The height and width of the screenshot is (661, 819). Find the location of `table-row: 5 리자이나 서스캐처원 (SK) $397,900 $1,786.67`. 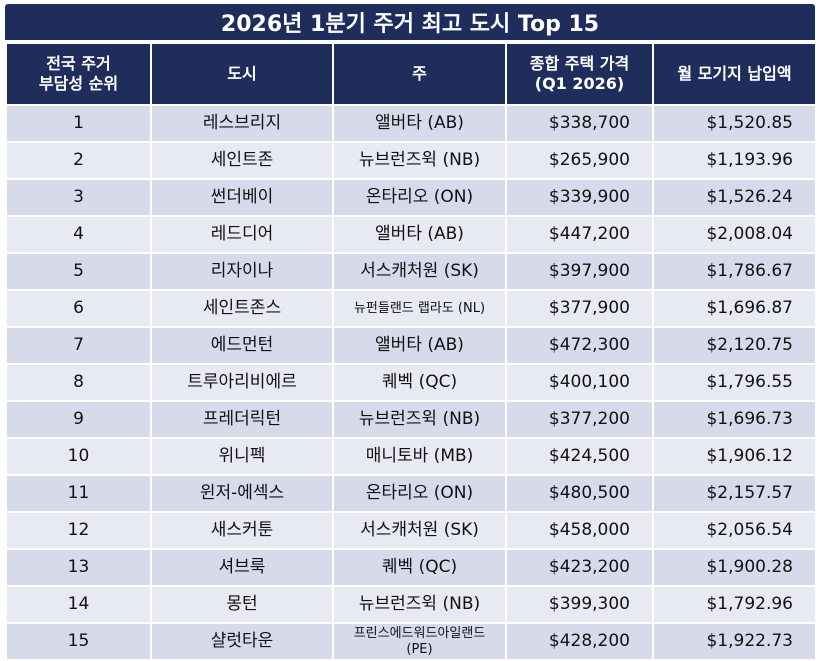

table-row: 5 리자이나 서스캐처원 (SK) $397,900 $1,786.67 is located at coordinates (411, 271).